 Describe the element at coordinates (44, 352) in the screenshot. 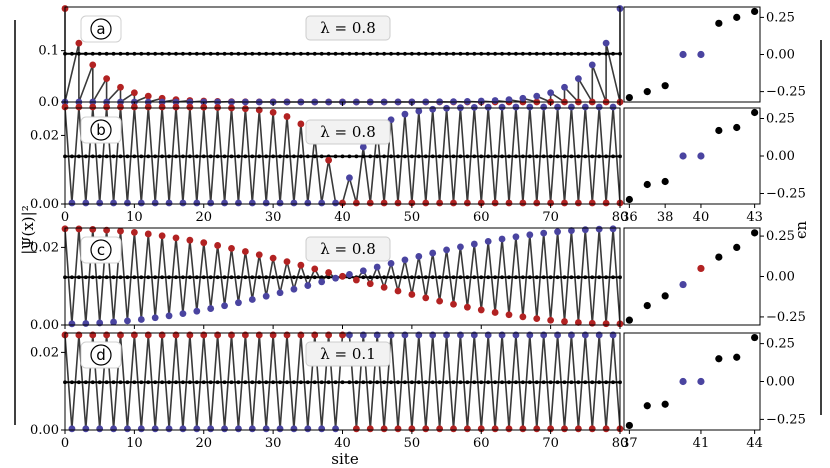

I see `y-tick-label: 0.02` at that location.